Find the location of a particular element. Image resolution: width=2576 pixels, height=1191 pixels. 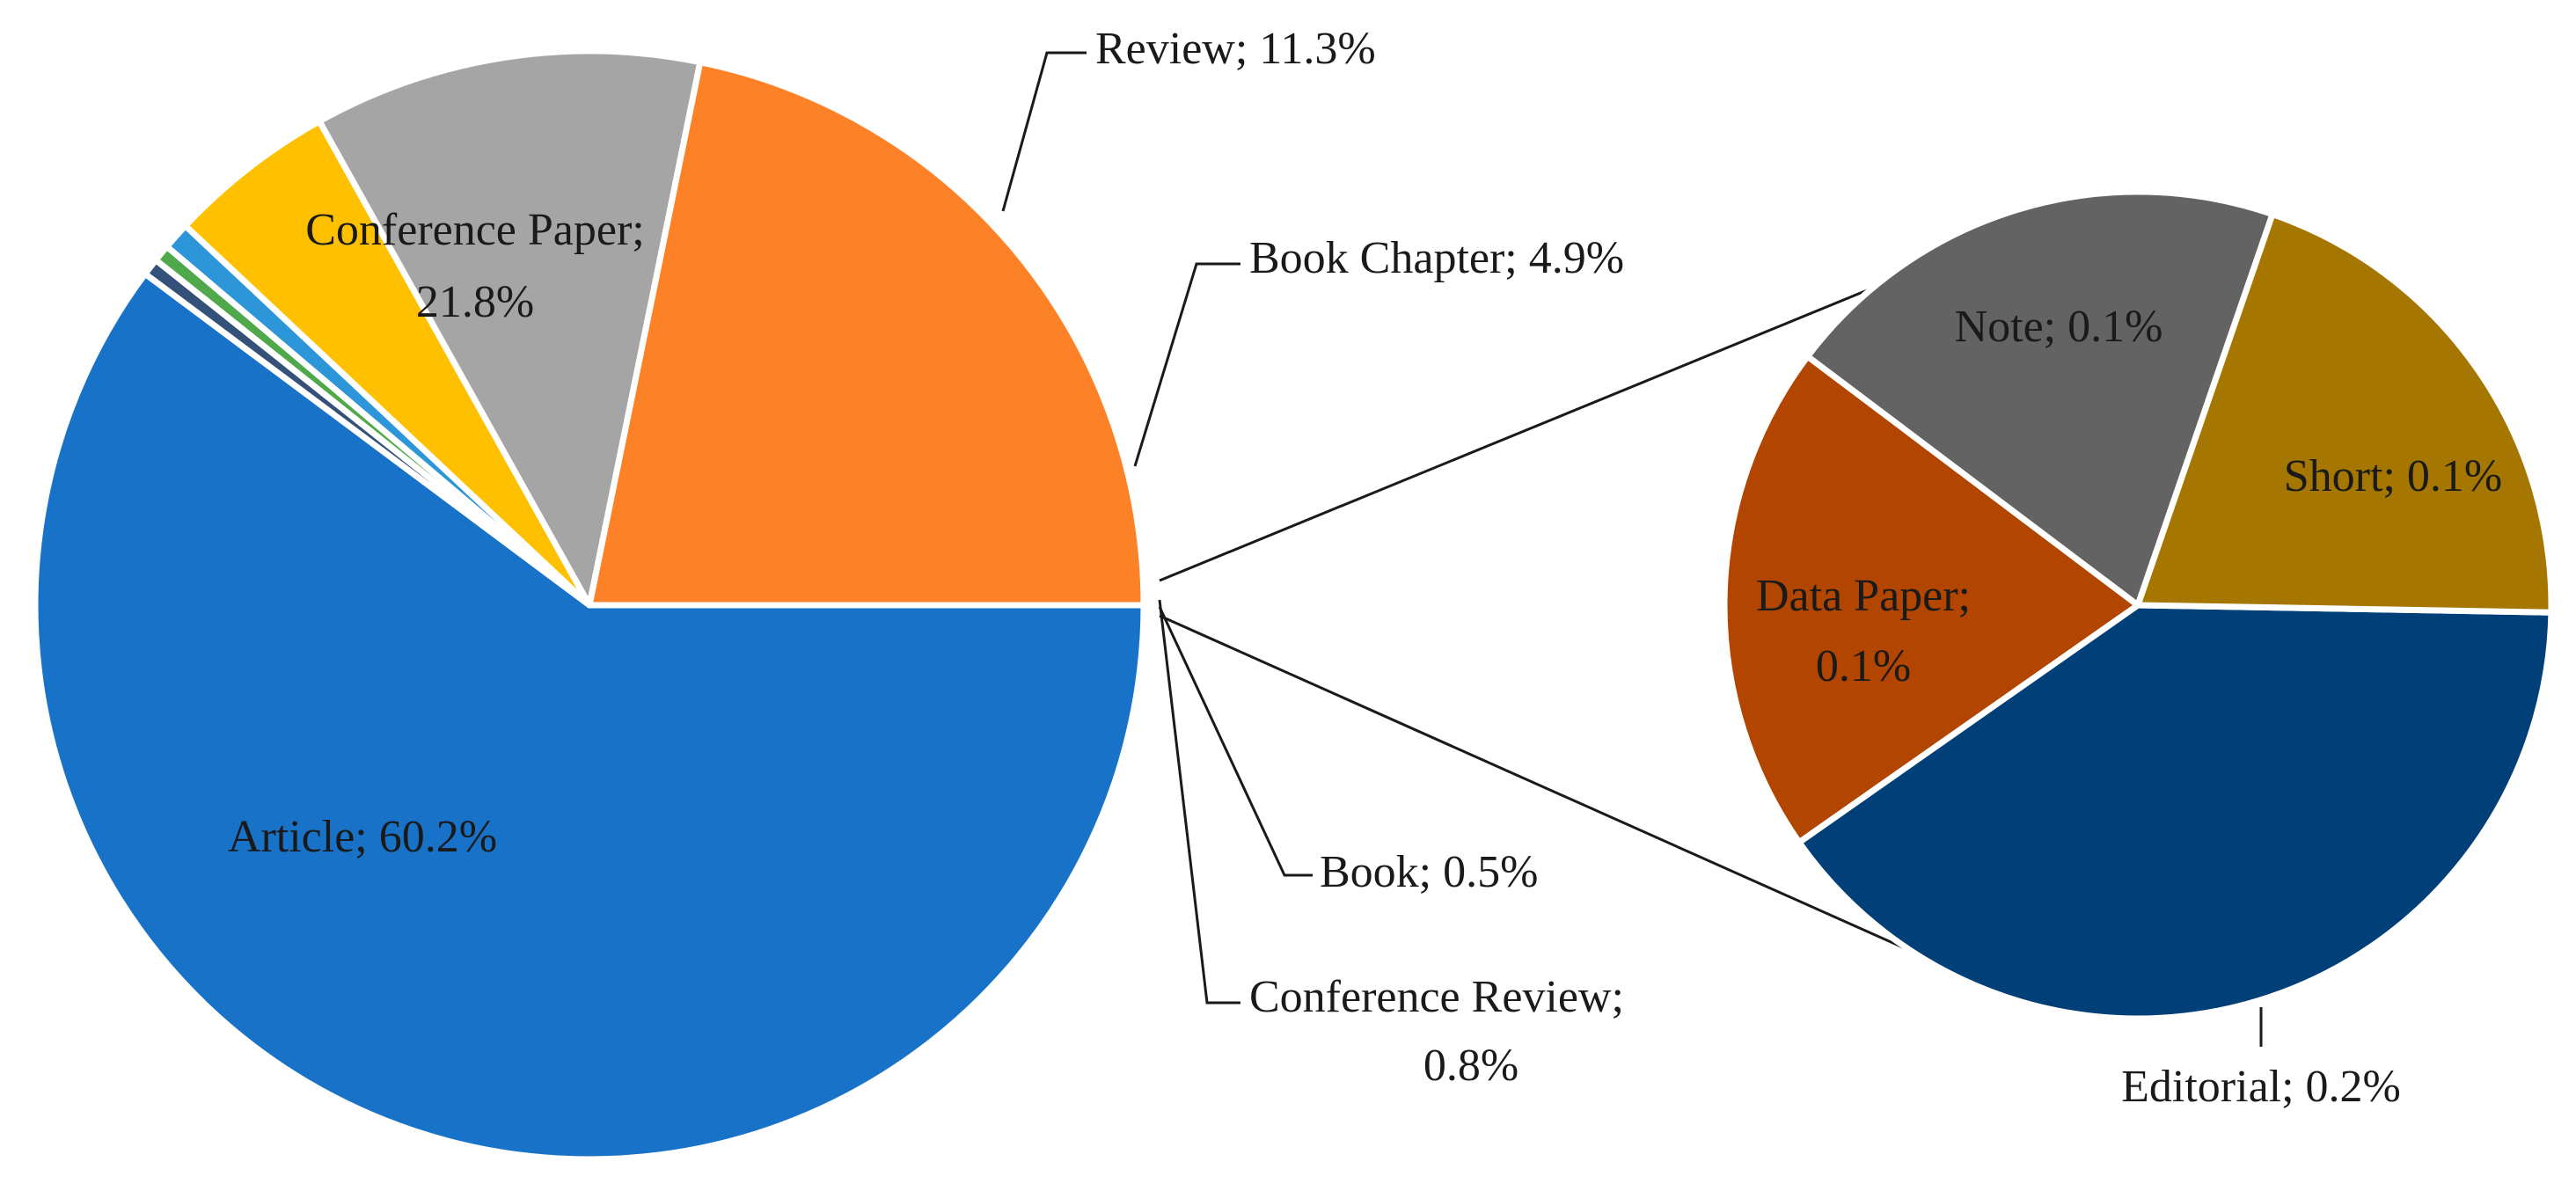

label-short: Short; 0.1% is located at coordinates (2393, 476).